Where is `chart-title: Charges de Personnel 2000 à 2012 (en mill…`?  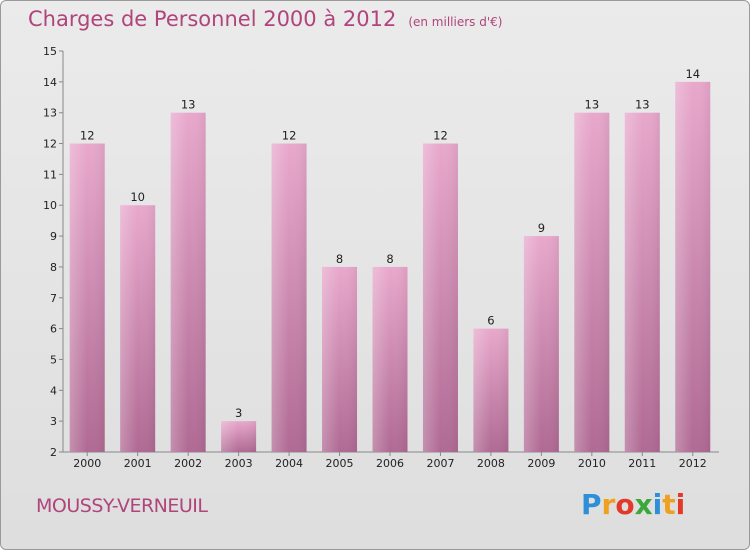
chart-title: Charges de Personnel 2000 à 2012 (en mill… is located at coordinates (265, 19).